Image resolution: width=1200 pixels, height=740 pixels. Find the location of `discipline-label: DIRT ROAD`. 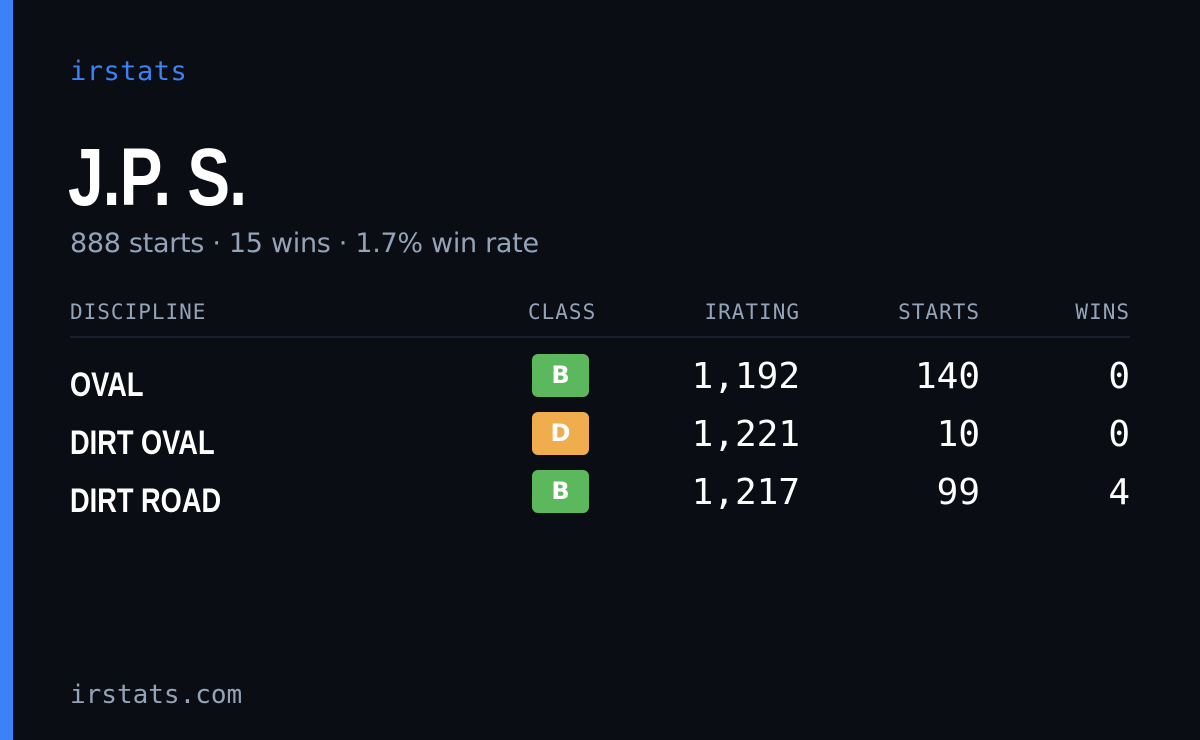

discipline-label: DIRT ROAD is located at coordinates (146, 501).